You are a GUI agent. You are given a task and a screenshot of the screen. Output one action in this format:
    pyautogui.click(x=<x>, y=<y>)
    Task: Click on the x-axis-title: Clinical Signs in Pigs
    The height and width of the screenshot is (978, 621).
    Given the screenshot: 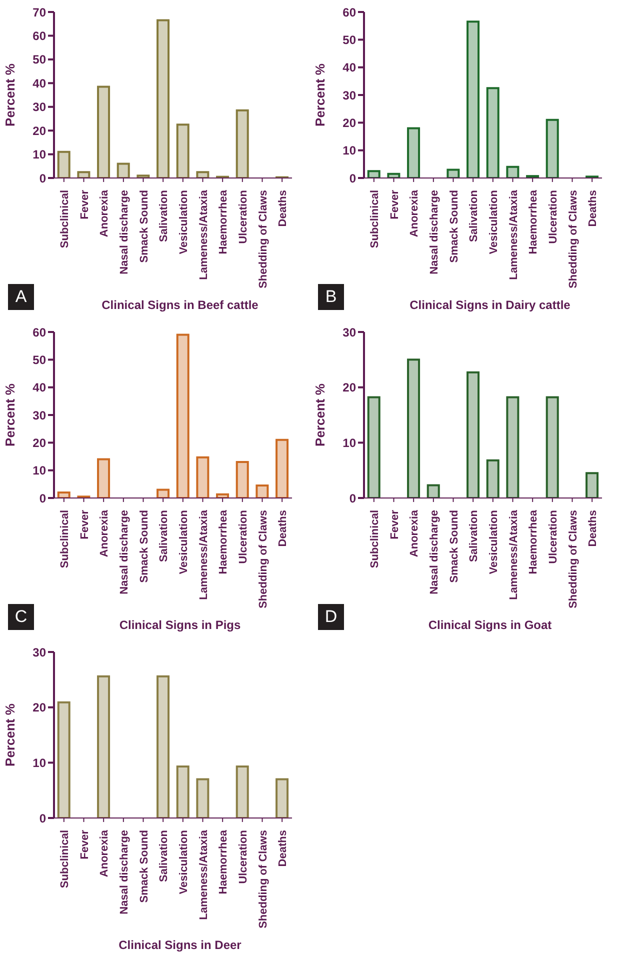 What is the action you would take?
    pyautogui.click(x=180, y=625)
    